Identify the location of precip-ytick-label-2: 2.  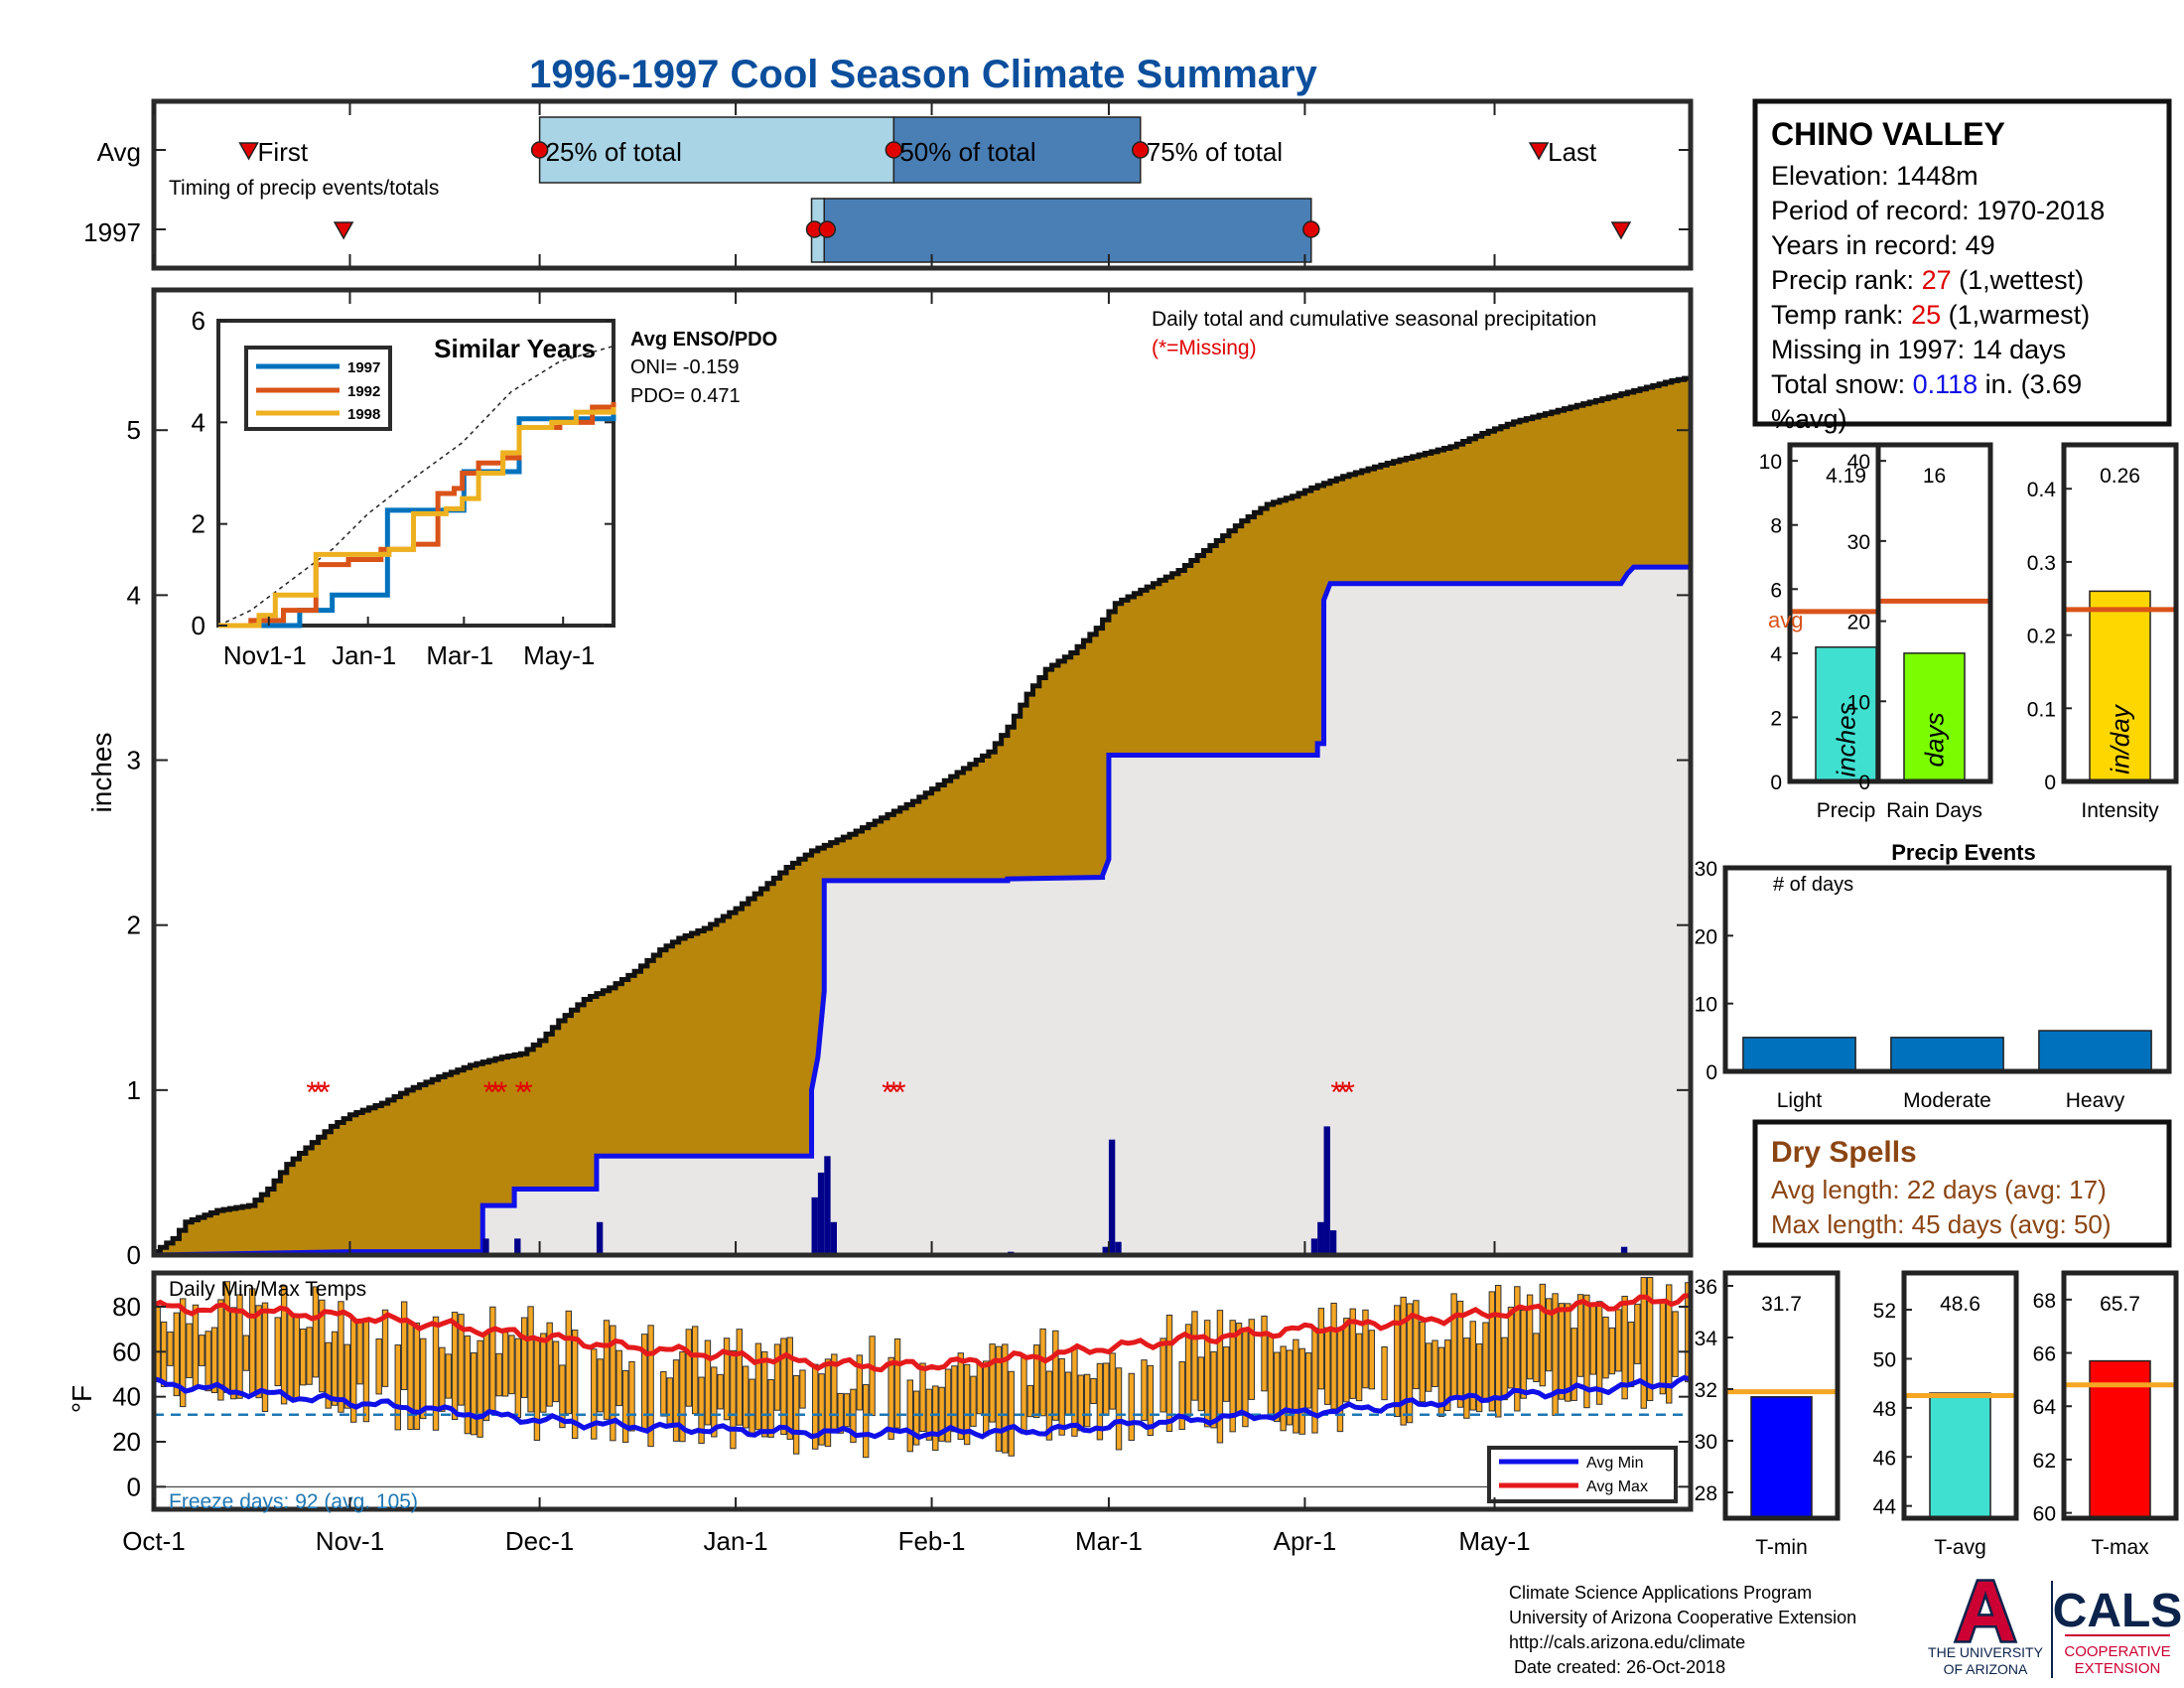
(134, 925).